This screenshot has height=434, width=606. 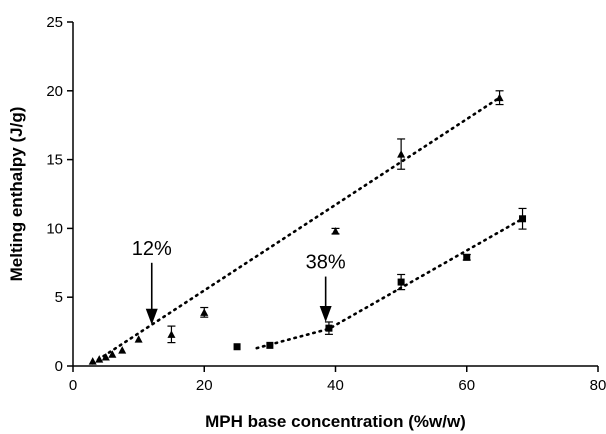 I want to click on x-tick-label: 80, so click(x=598, y=385).